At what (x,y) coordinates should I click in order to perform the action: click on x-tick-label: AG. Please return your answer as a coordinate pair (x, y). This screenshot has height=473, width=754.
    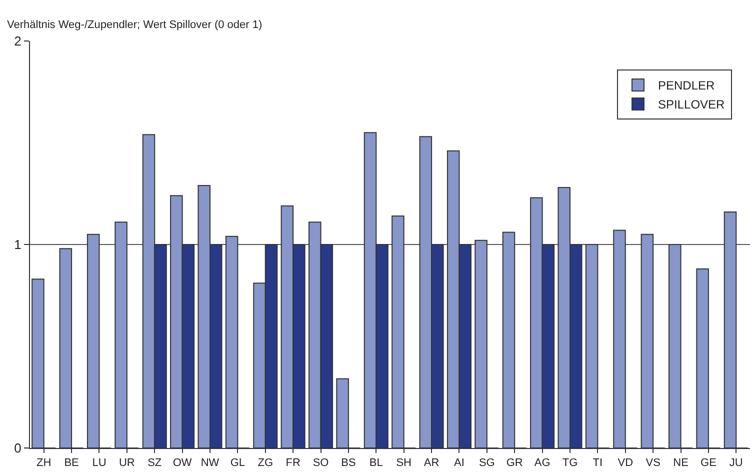
    Looking at the image, I should click on (542, 463).